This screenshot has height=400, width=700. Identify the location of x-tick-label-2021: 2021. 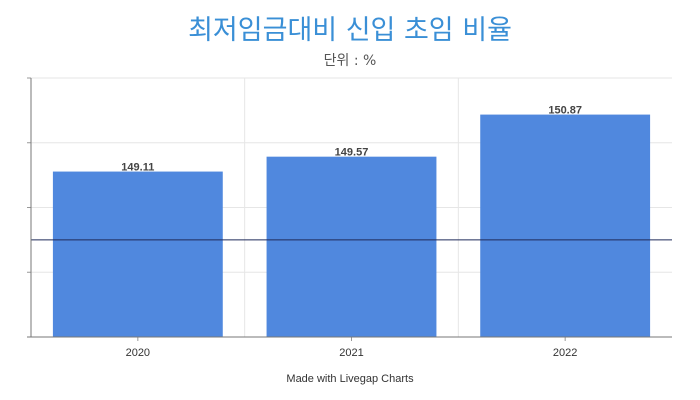
(351, 353).